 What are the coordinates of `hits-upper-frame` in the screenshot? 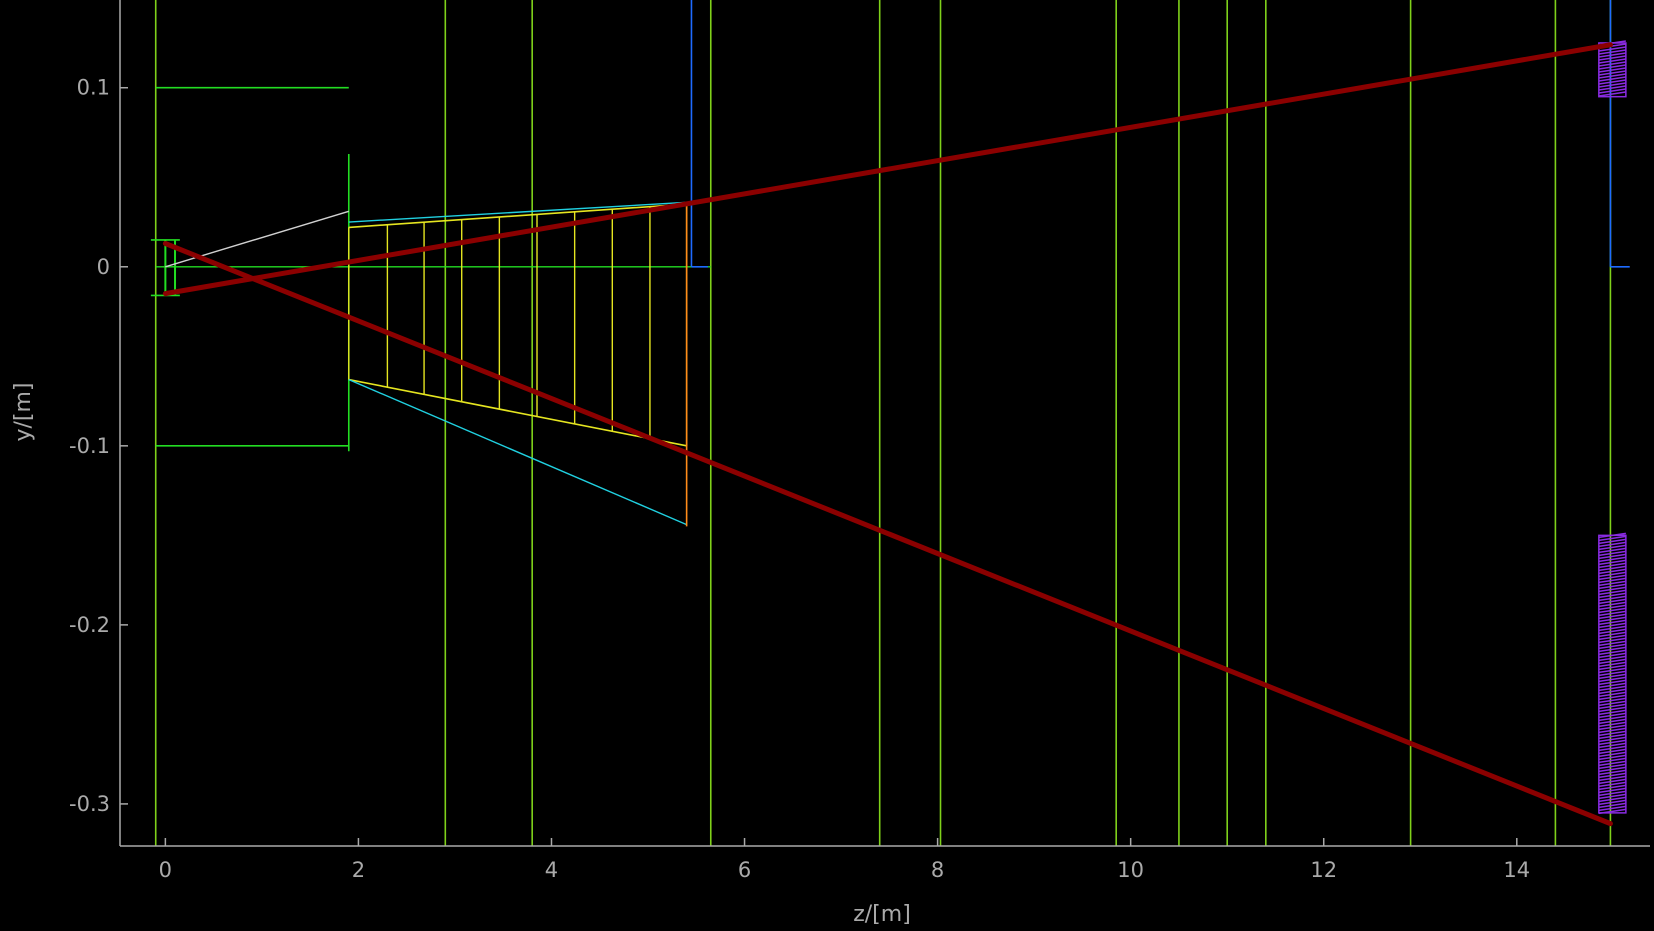 It's located at (1612, 70).